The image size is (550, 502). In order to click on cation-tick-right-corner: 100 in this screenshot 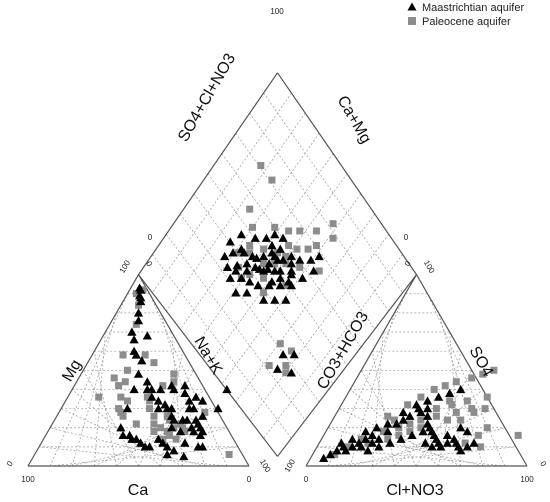, I will do `click(265, 466)`.